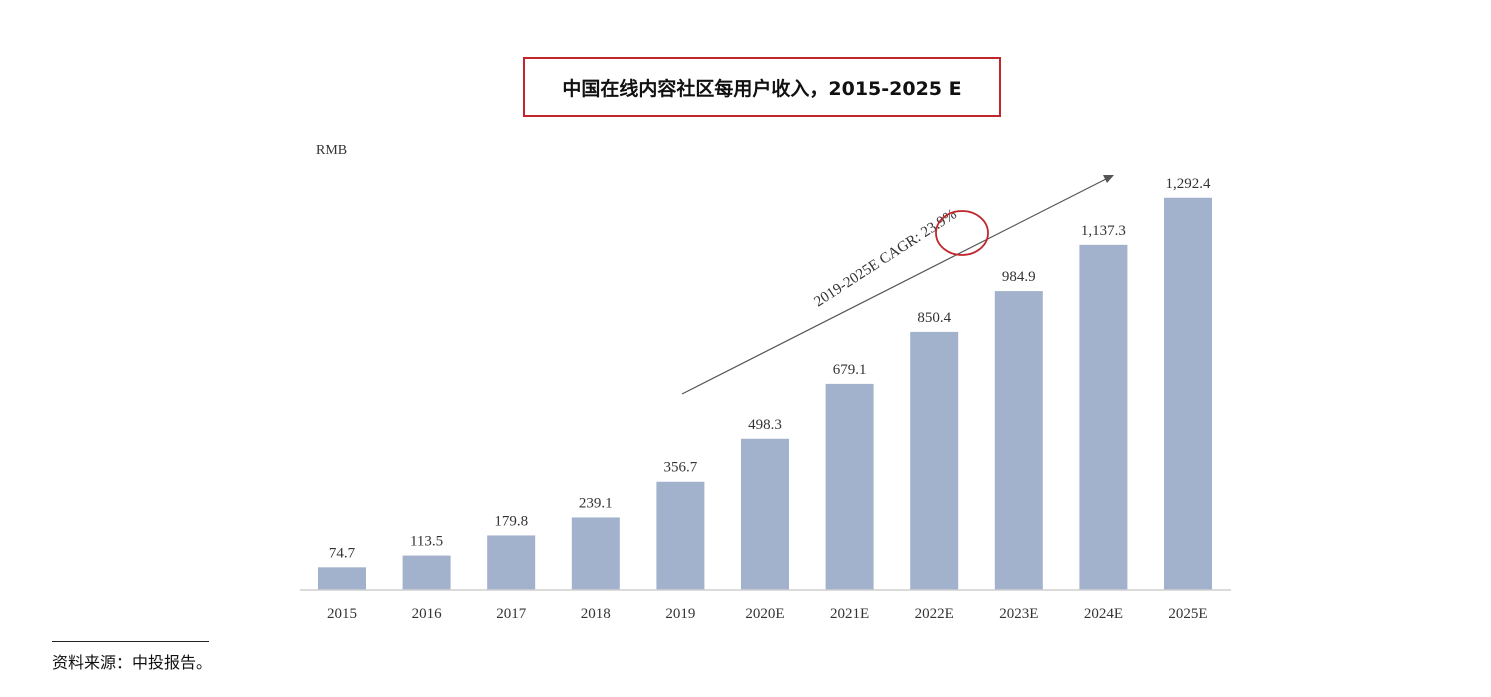  I want to click on bar-2015, so click(342, 578).